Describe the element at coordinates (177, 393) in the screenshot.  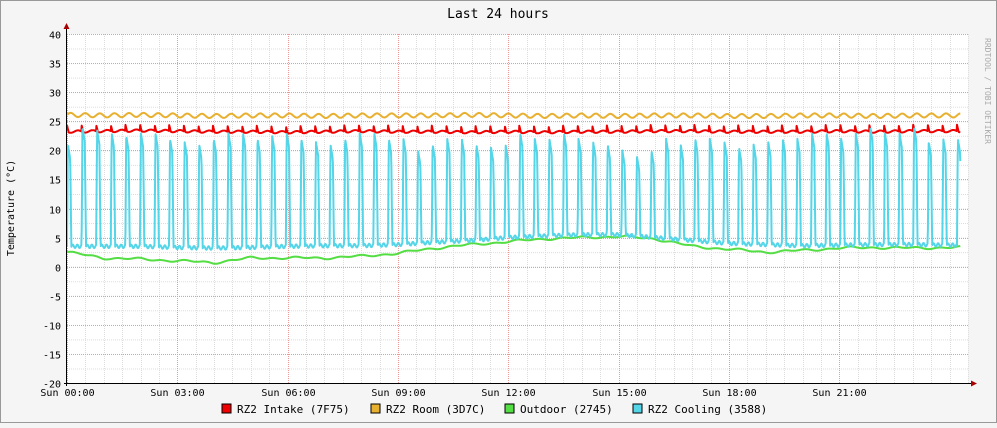
I see `x-tick-label: Sun 03:00` at that location.